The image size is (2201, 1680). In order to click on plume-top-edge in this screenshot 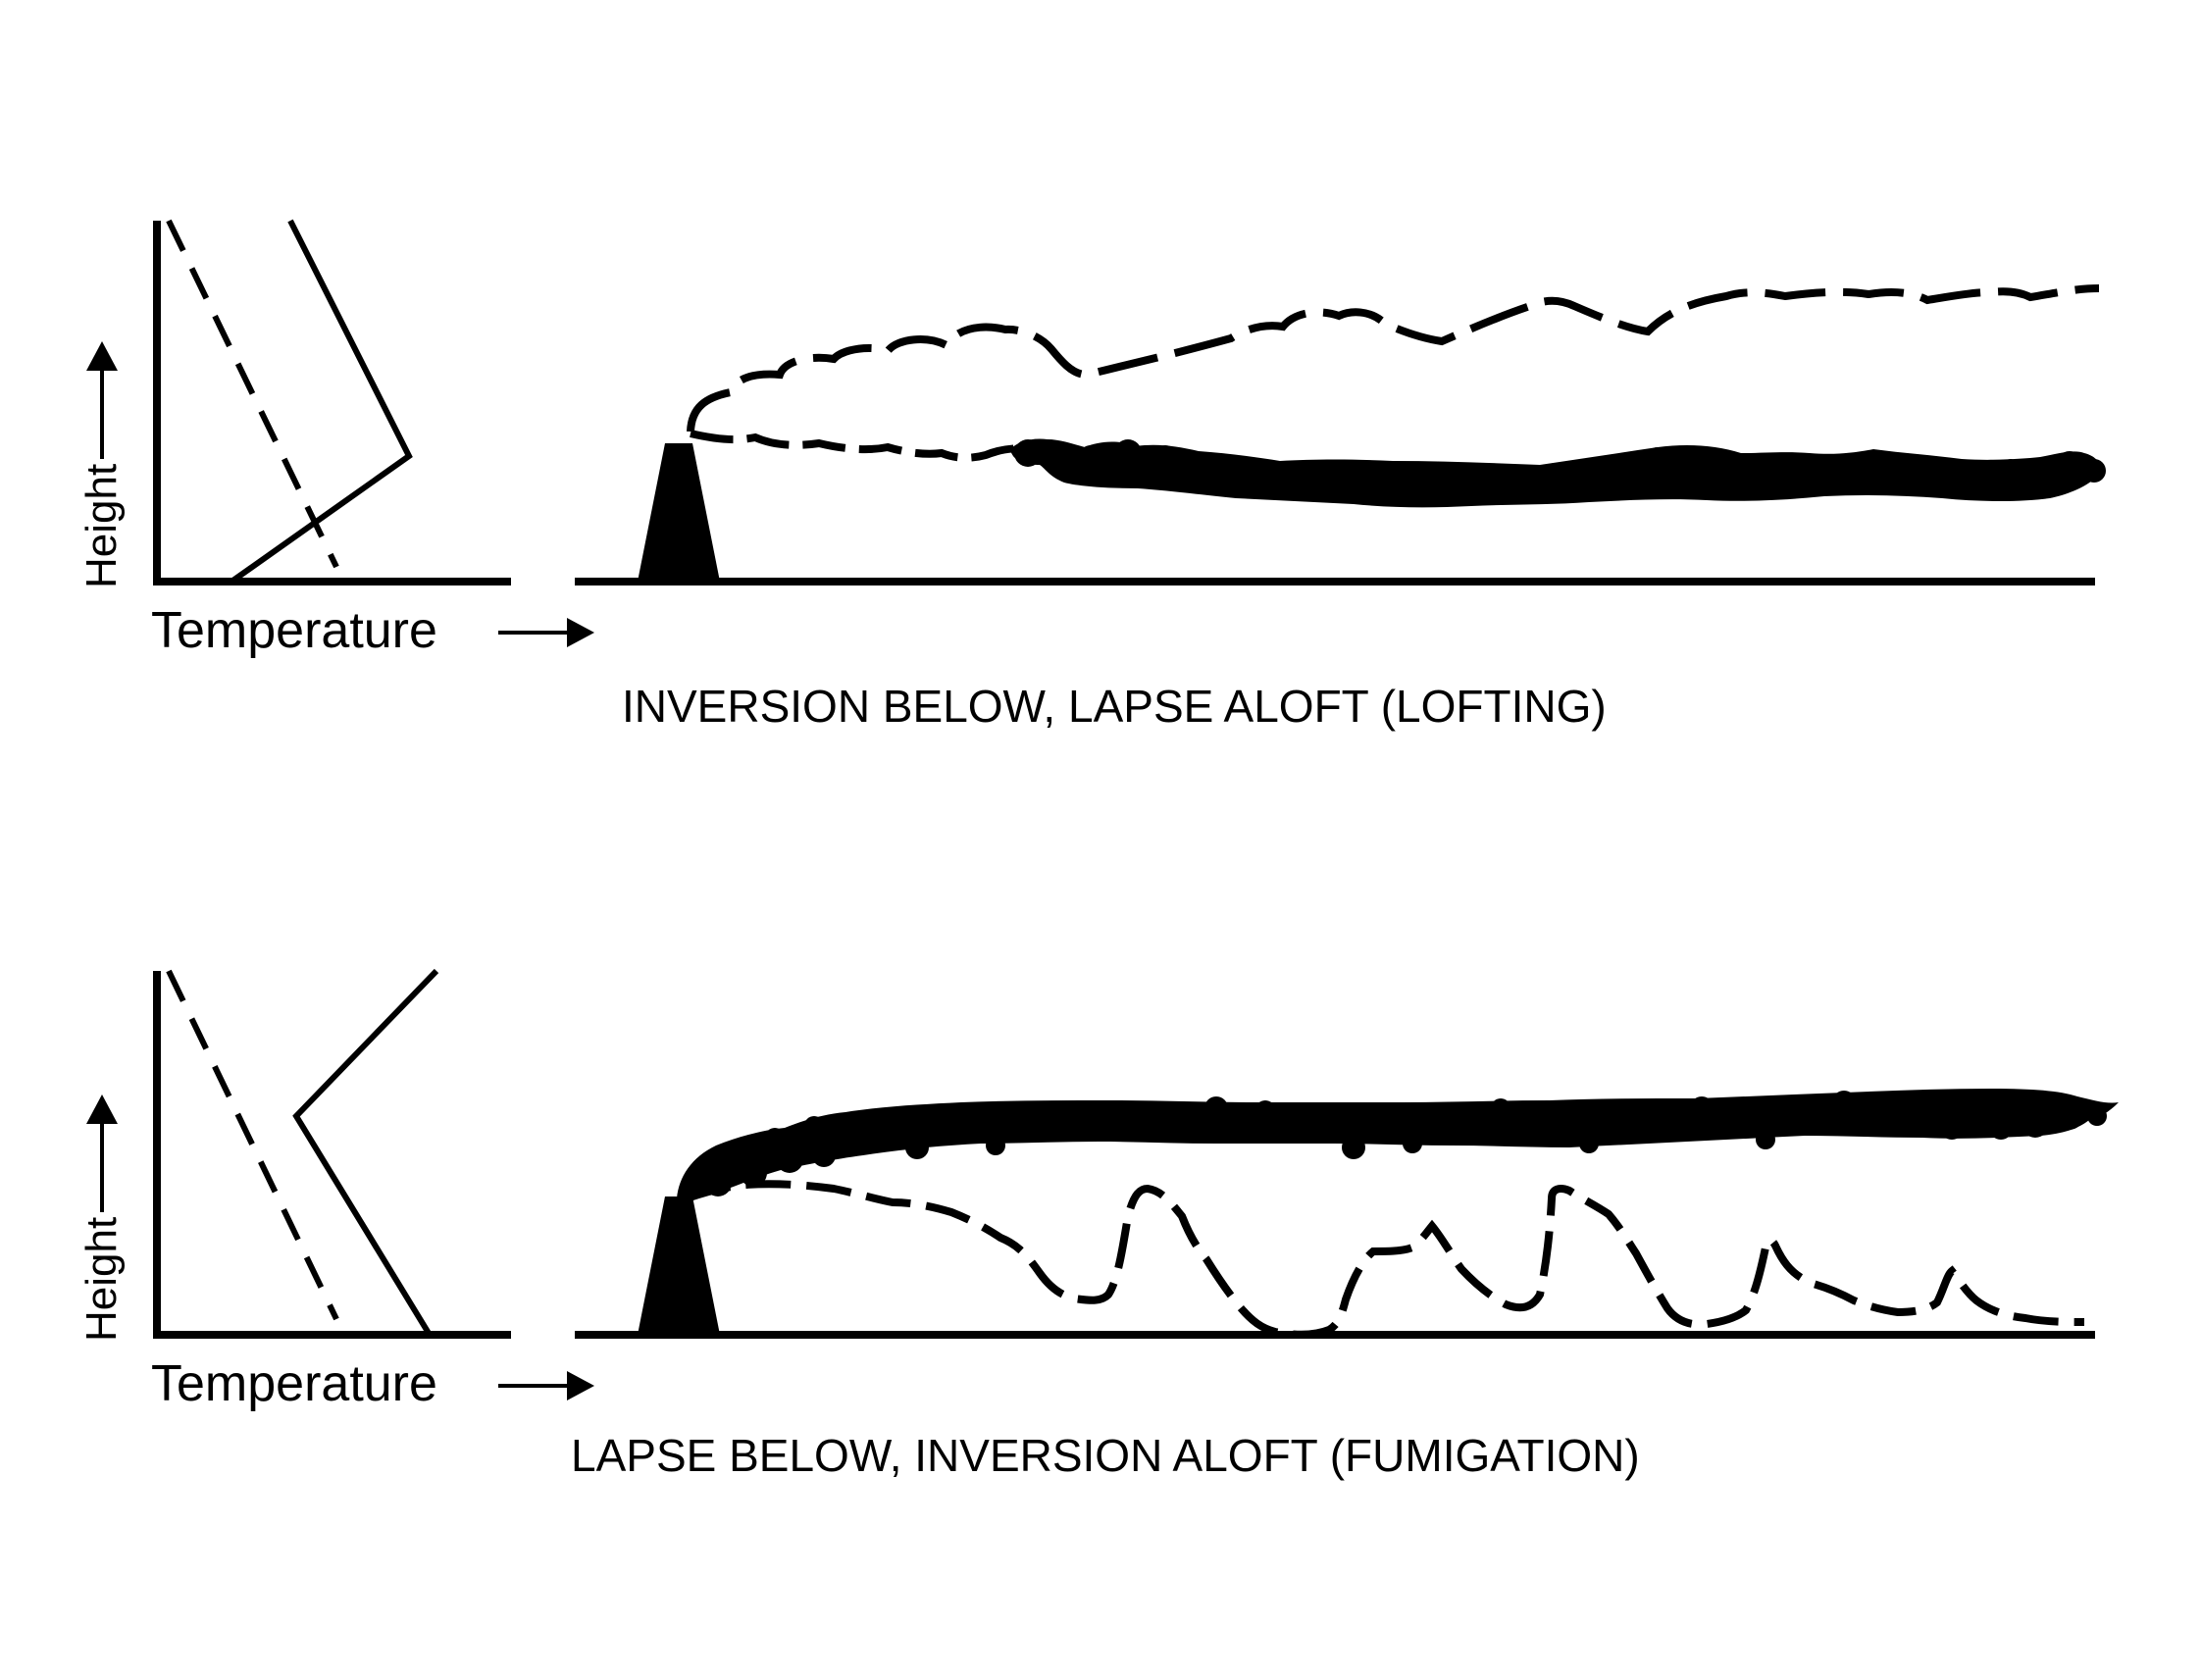, I will do `click(1393, 358)`.